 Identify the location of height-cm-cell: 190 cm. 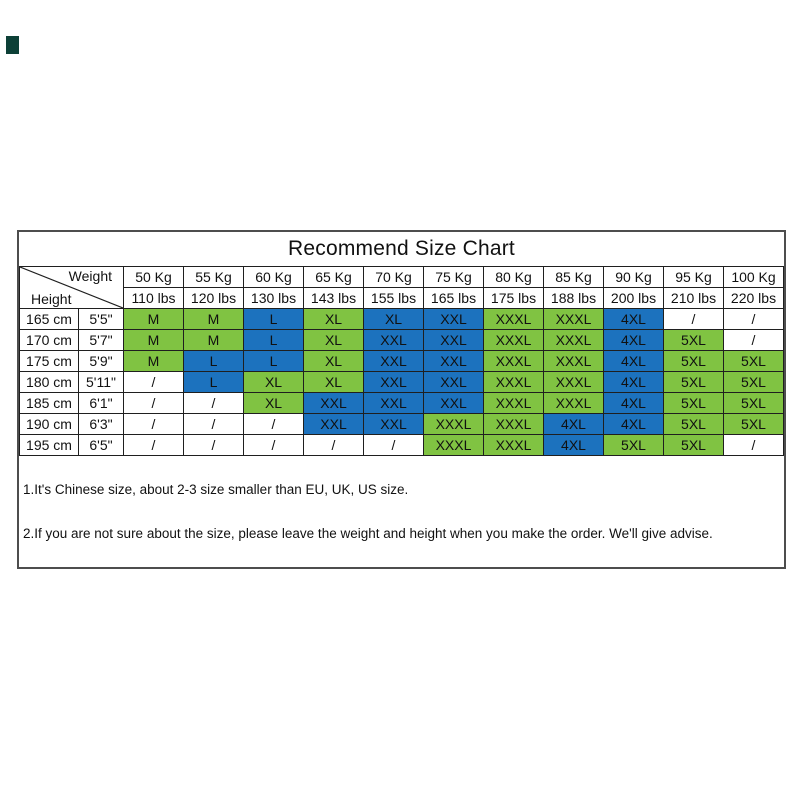
(49, 424).